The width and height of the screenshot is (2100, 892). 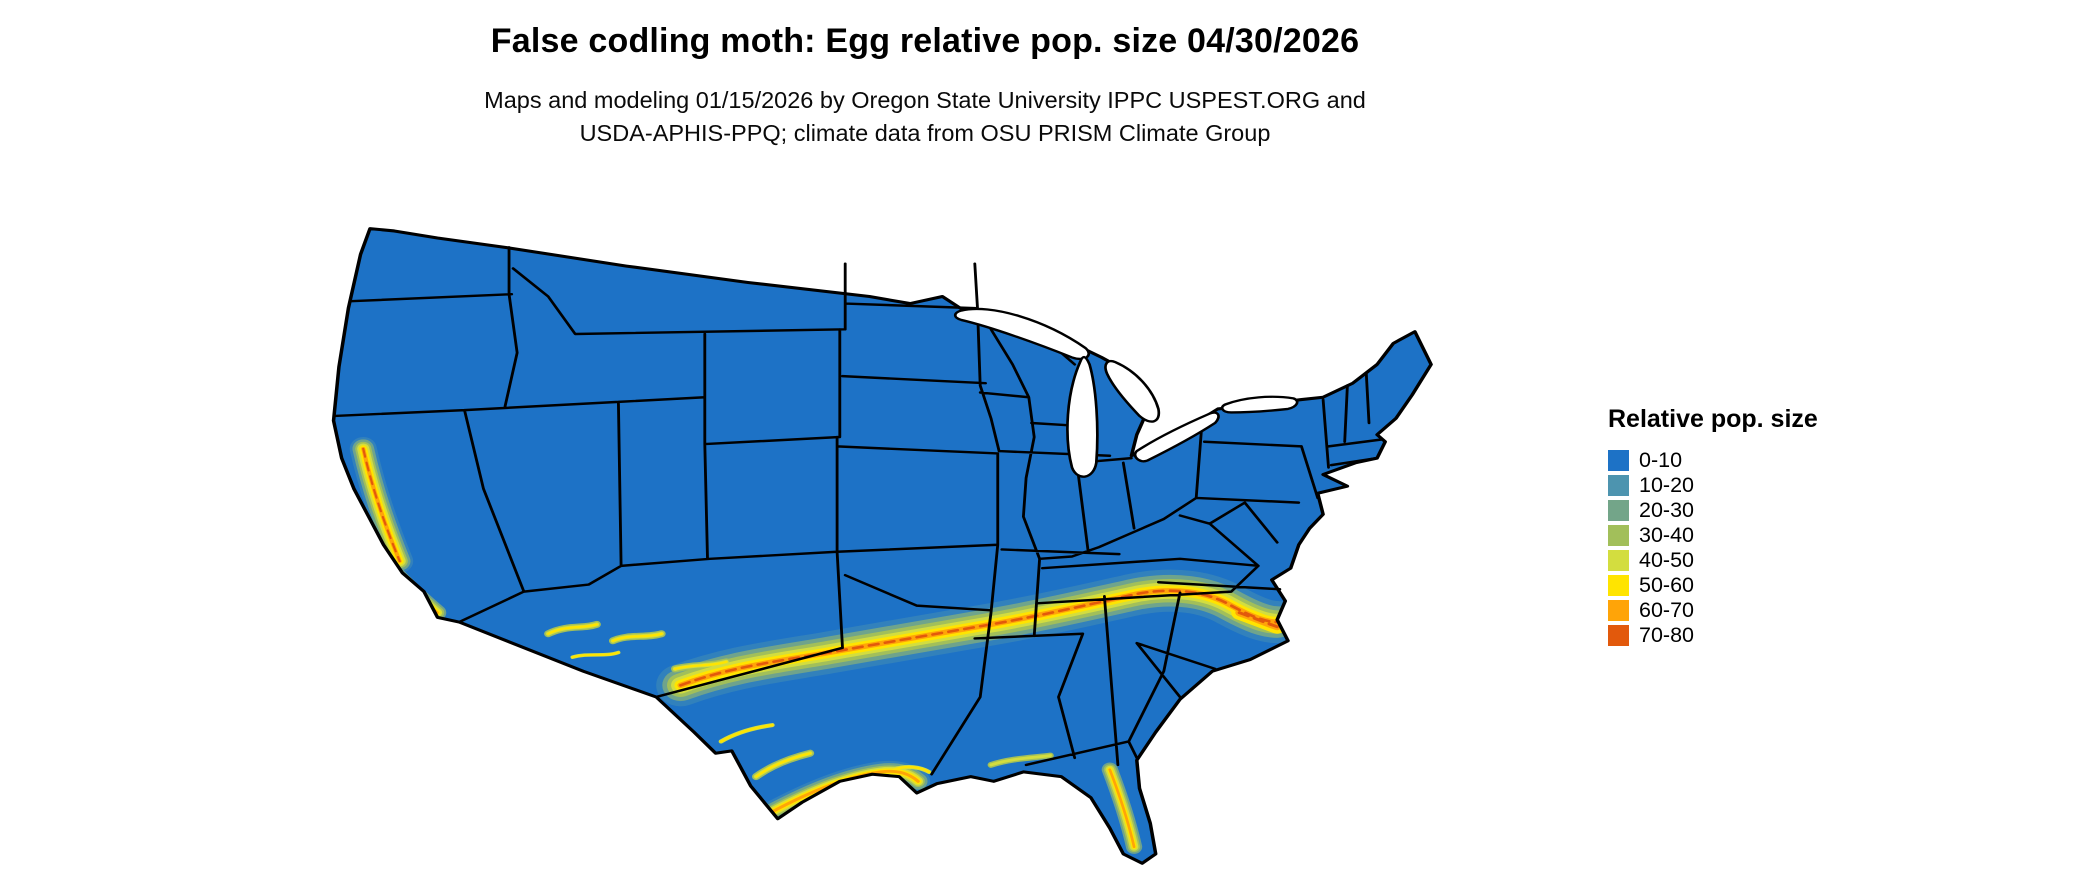 I want to click on legend-item: 0-10, so click(x=1758, y=460).